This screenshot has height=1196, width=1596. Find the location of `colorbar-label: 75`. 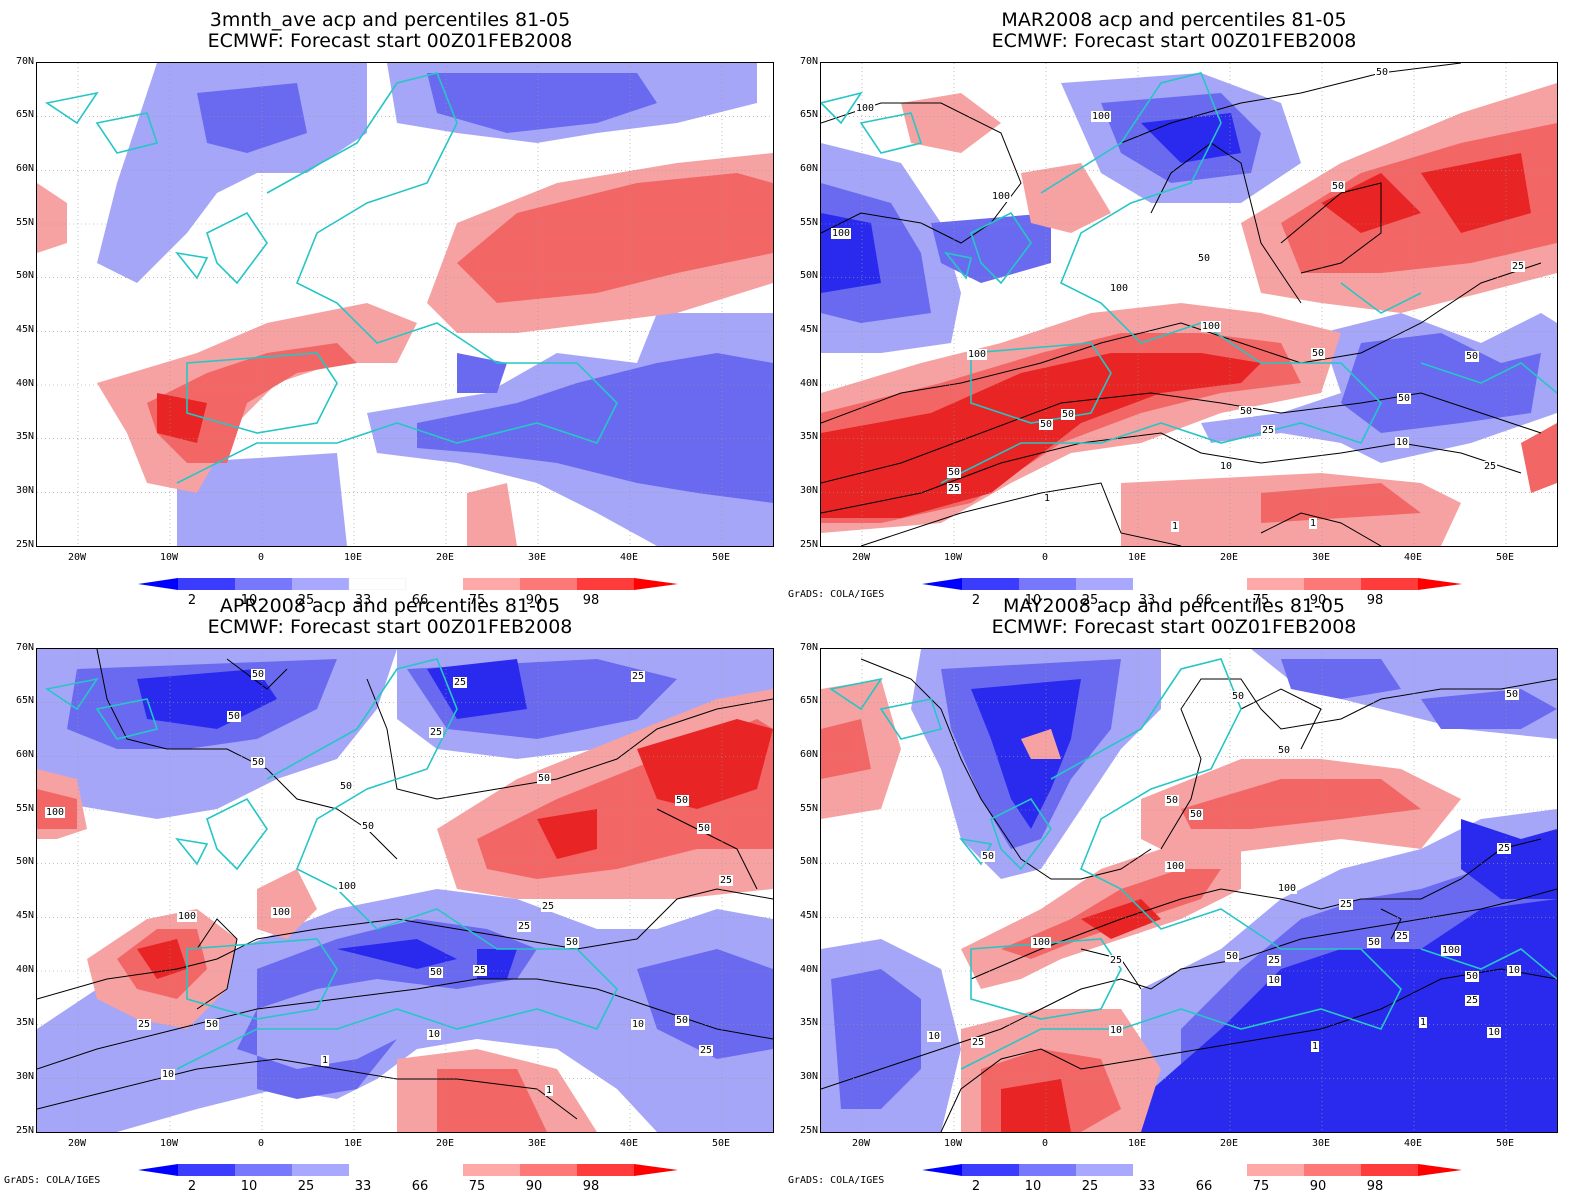

colorbar-label: 75 is located at coordinates (1261, 600).